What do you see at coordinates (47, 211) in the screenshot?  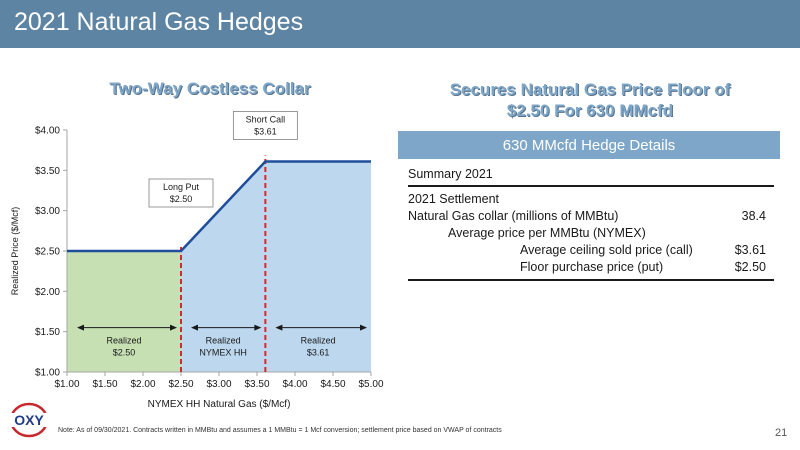 I see `y-tick-label: $3.00` at bounding box center [47, 211].